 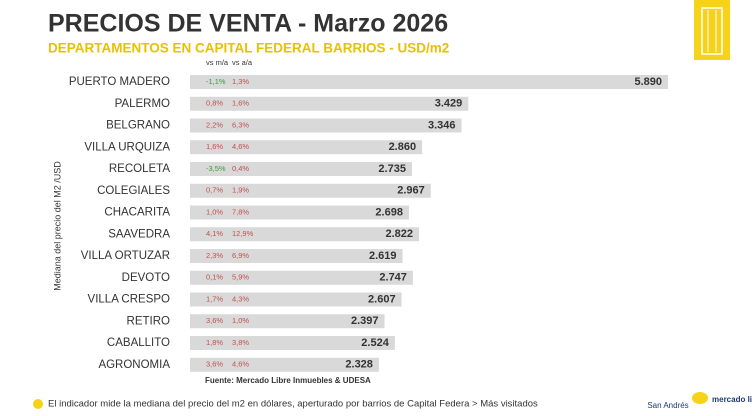 I want to click on category-label: CHACARITA, so click(x=137, y=213).